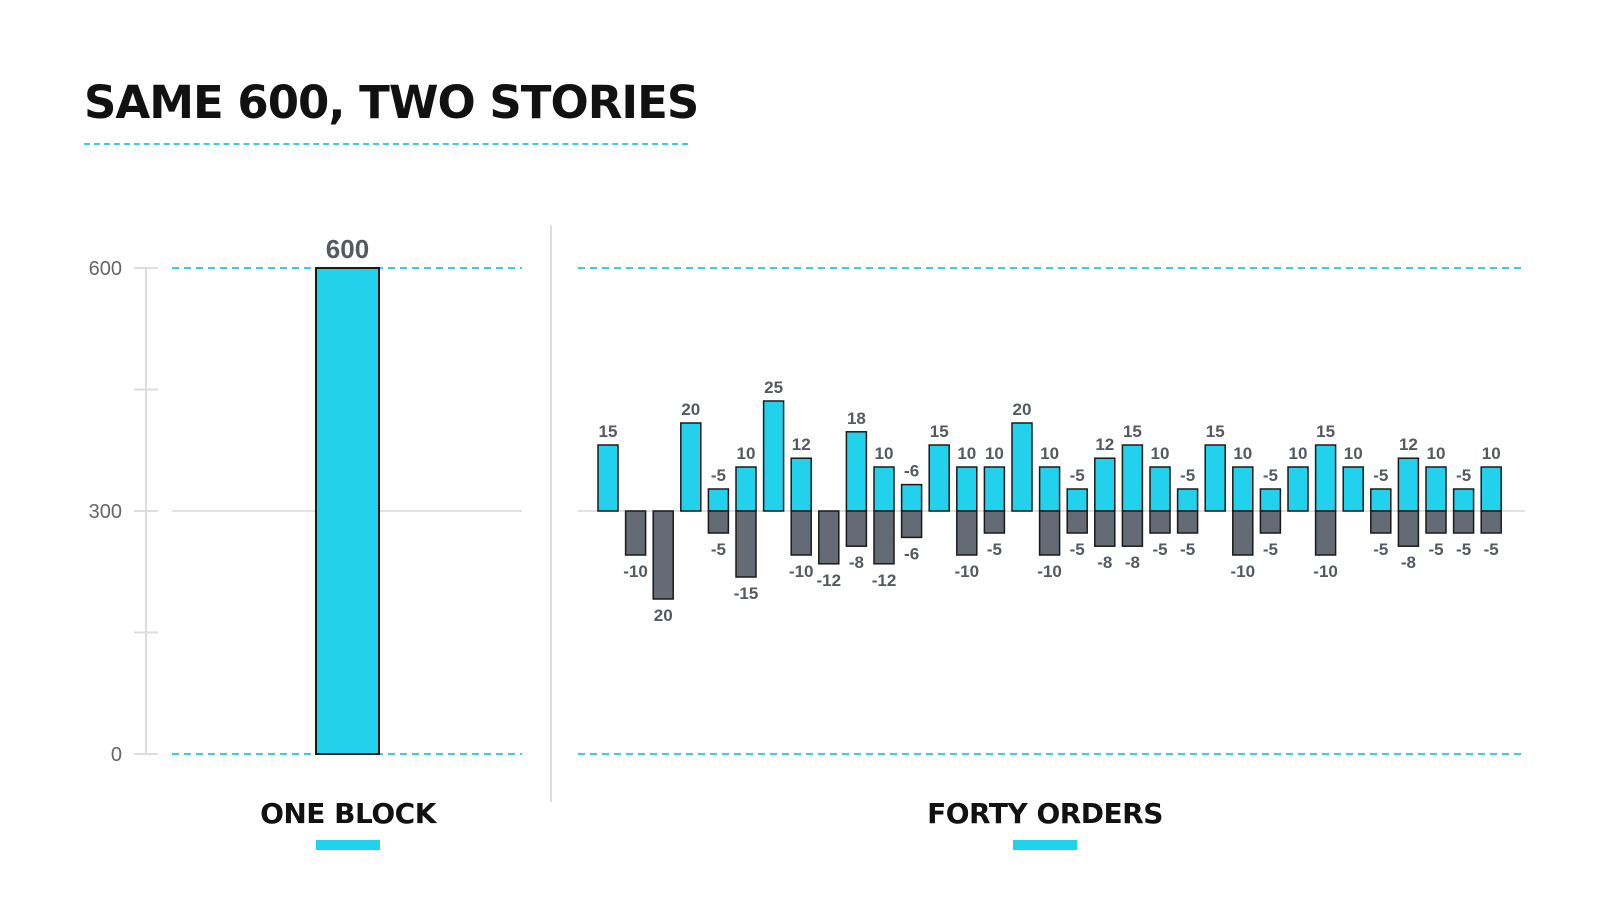 The width and height of the screenshot is (1600, 914). I want to click on order-label-plus: 12, so click(801, 444).